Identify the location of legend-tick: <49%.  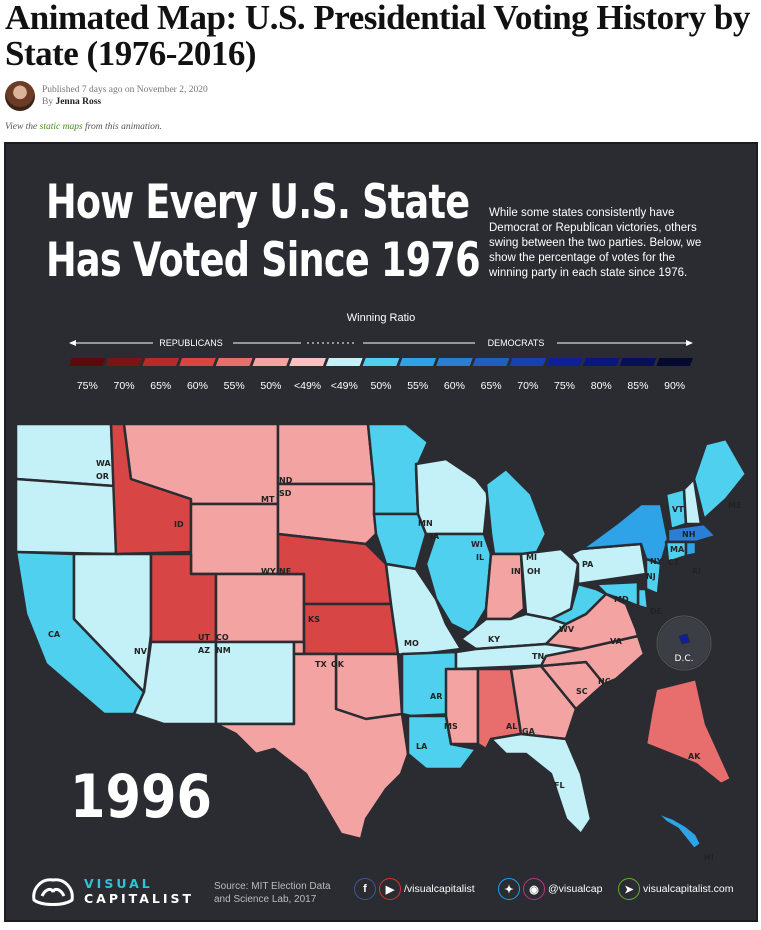
(344, 386).